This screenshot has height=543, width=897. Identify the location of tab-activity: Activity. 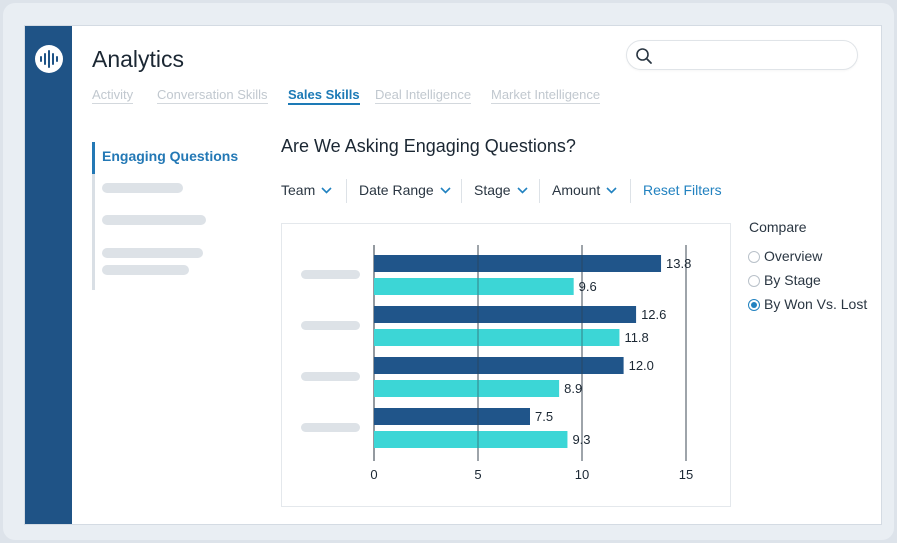
(113, 95).